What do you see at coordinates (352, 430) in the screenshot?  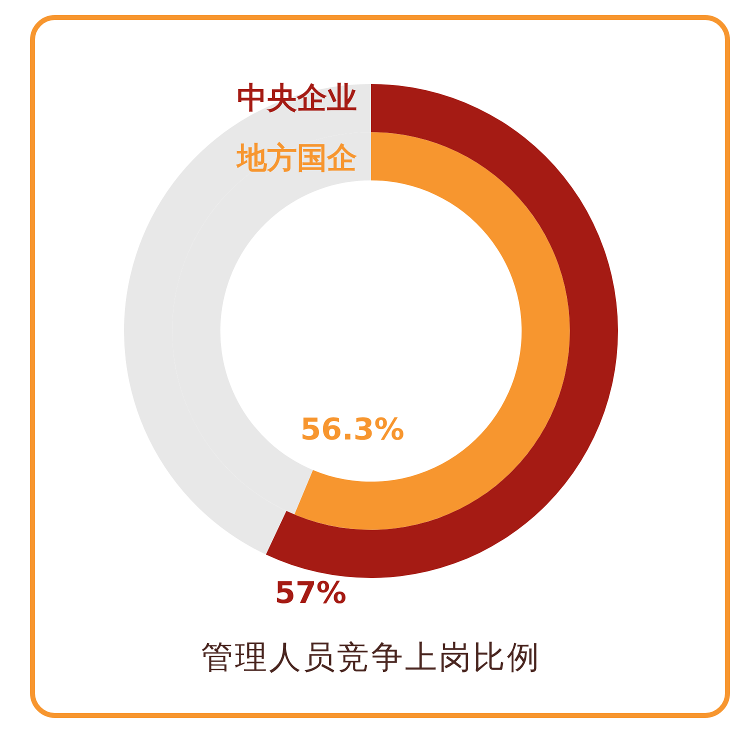 I see `data-label: 56.3%` at bounding box center [352, 430].